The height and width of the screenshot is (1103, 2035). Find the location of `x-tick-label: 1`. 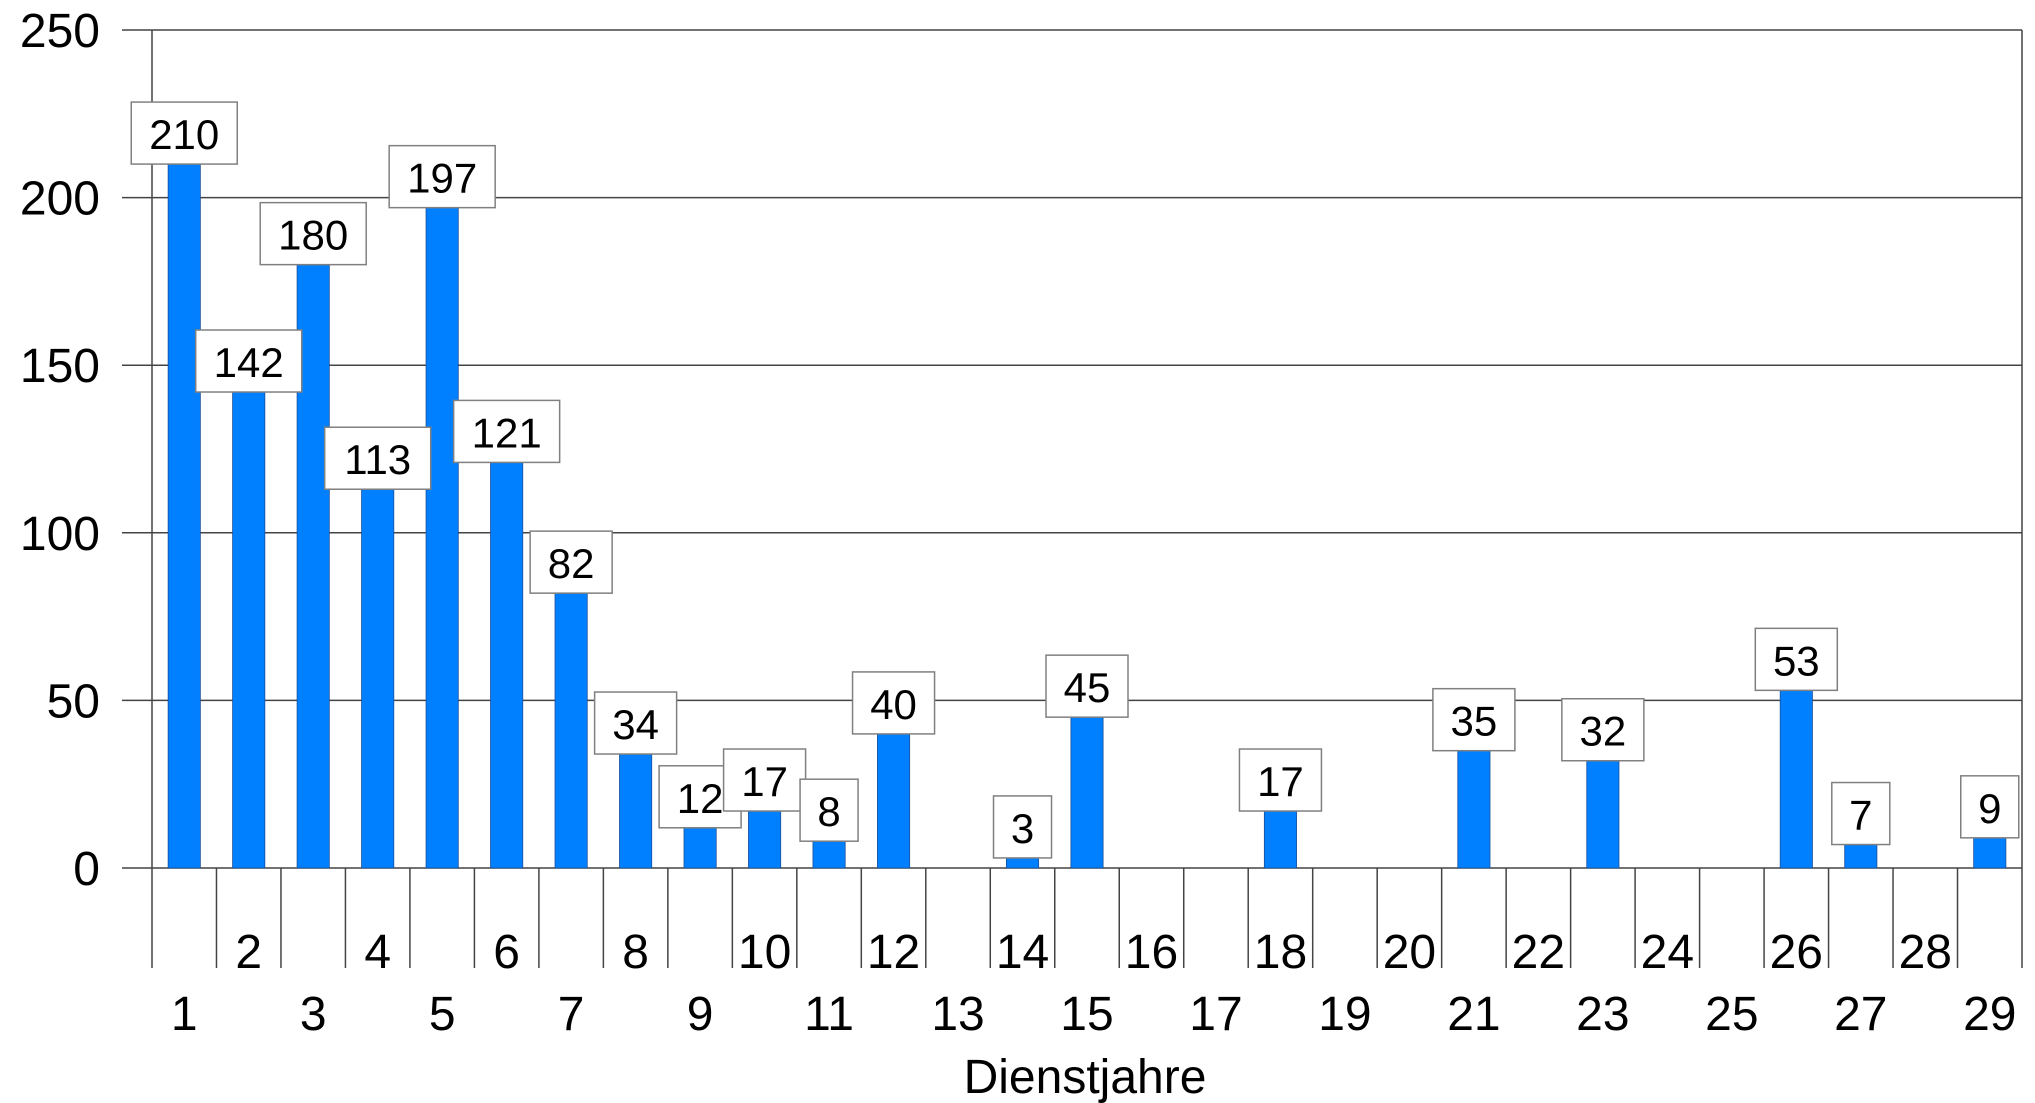

x-tick-label: 1 is located at coordinates (184, 1014).